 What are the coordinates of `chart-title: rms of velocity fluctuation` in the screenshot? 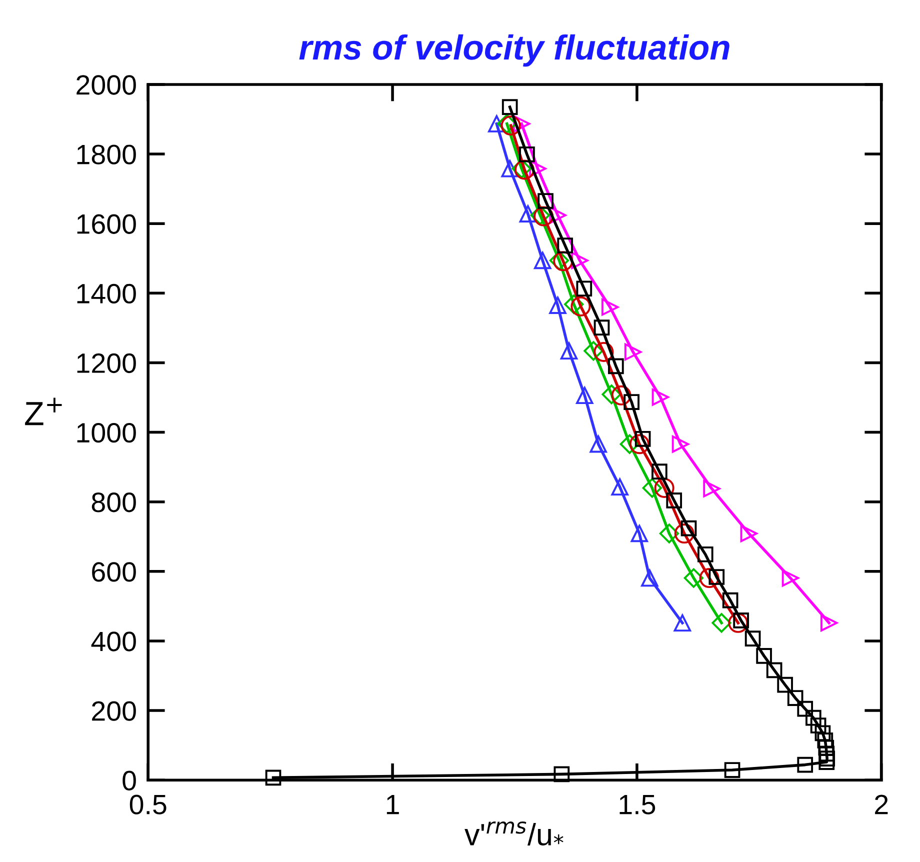 It's located at (514, 50).